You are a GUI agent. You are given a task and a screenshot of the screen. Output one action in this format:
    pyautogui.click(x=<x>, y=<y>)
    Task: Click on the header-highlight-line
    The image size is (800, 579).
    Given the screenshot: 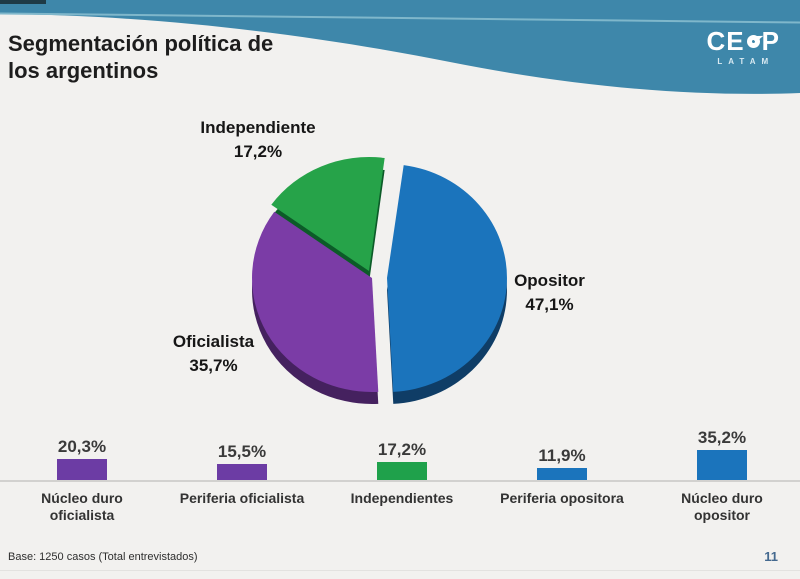 What is the action you would take?
    pyautogui.click(x=400, y=18)
    